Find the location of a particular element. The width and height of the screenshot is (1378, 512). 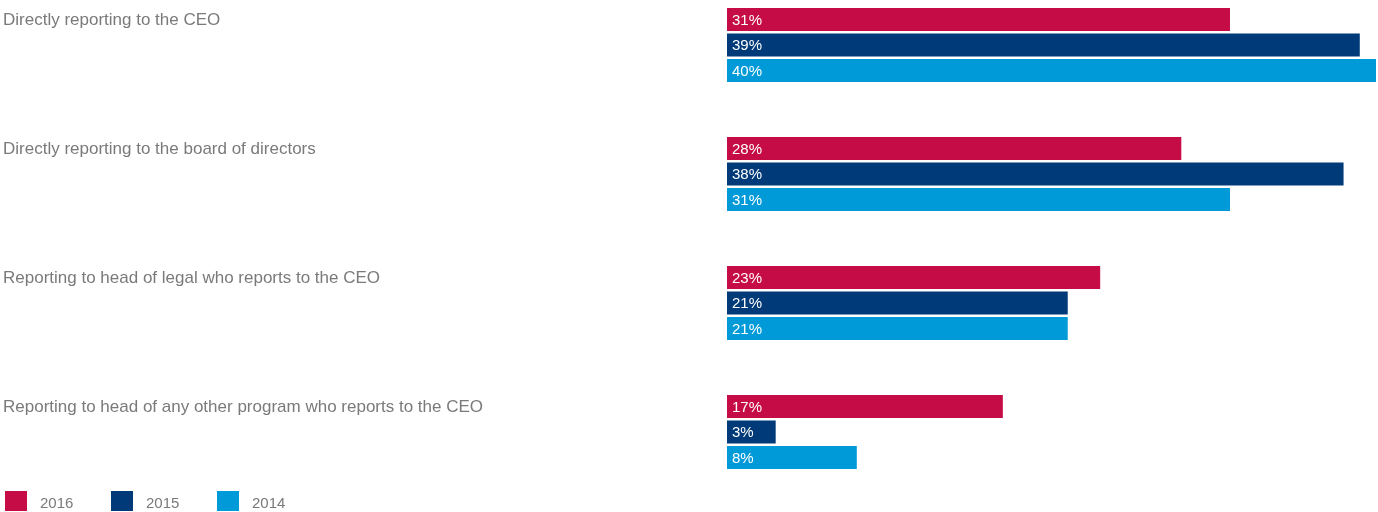

y-tick-label: Reporting to head of legal who reports to the CEO is located at coordinates (192, 277).